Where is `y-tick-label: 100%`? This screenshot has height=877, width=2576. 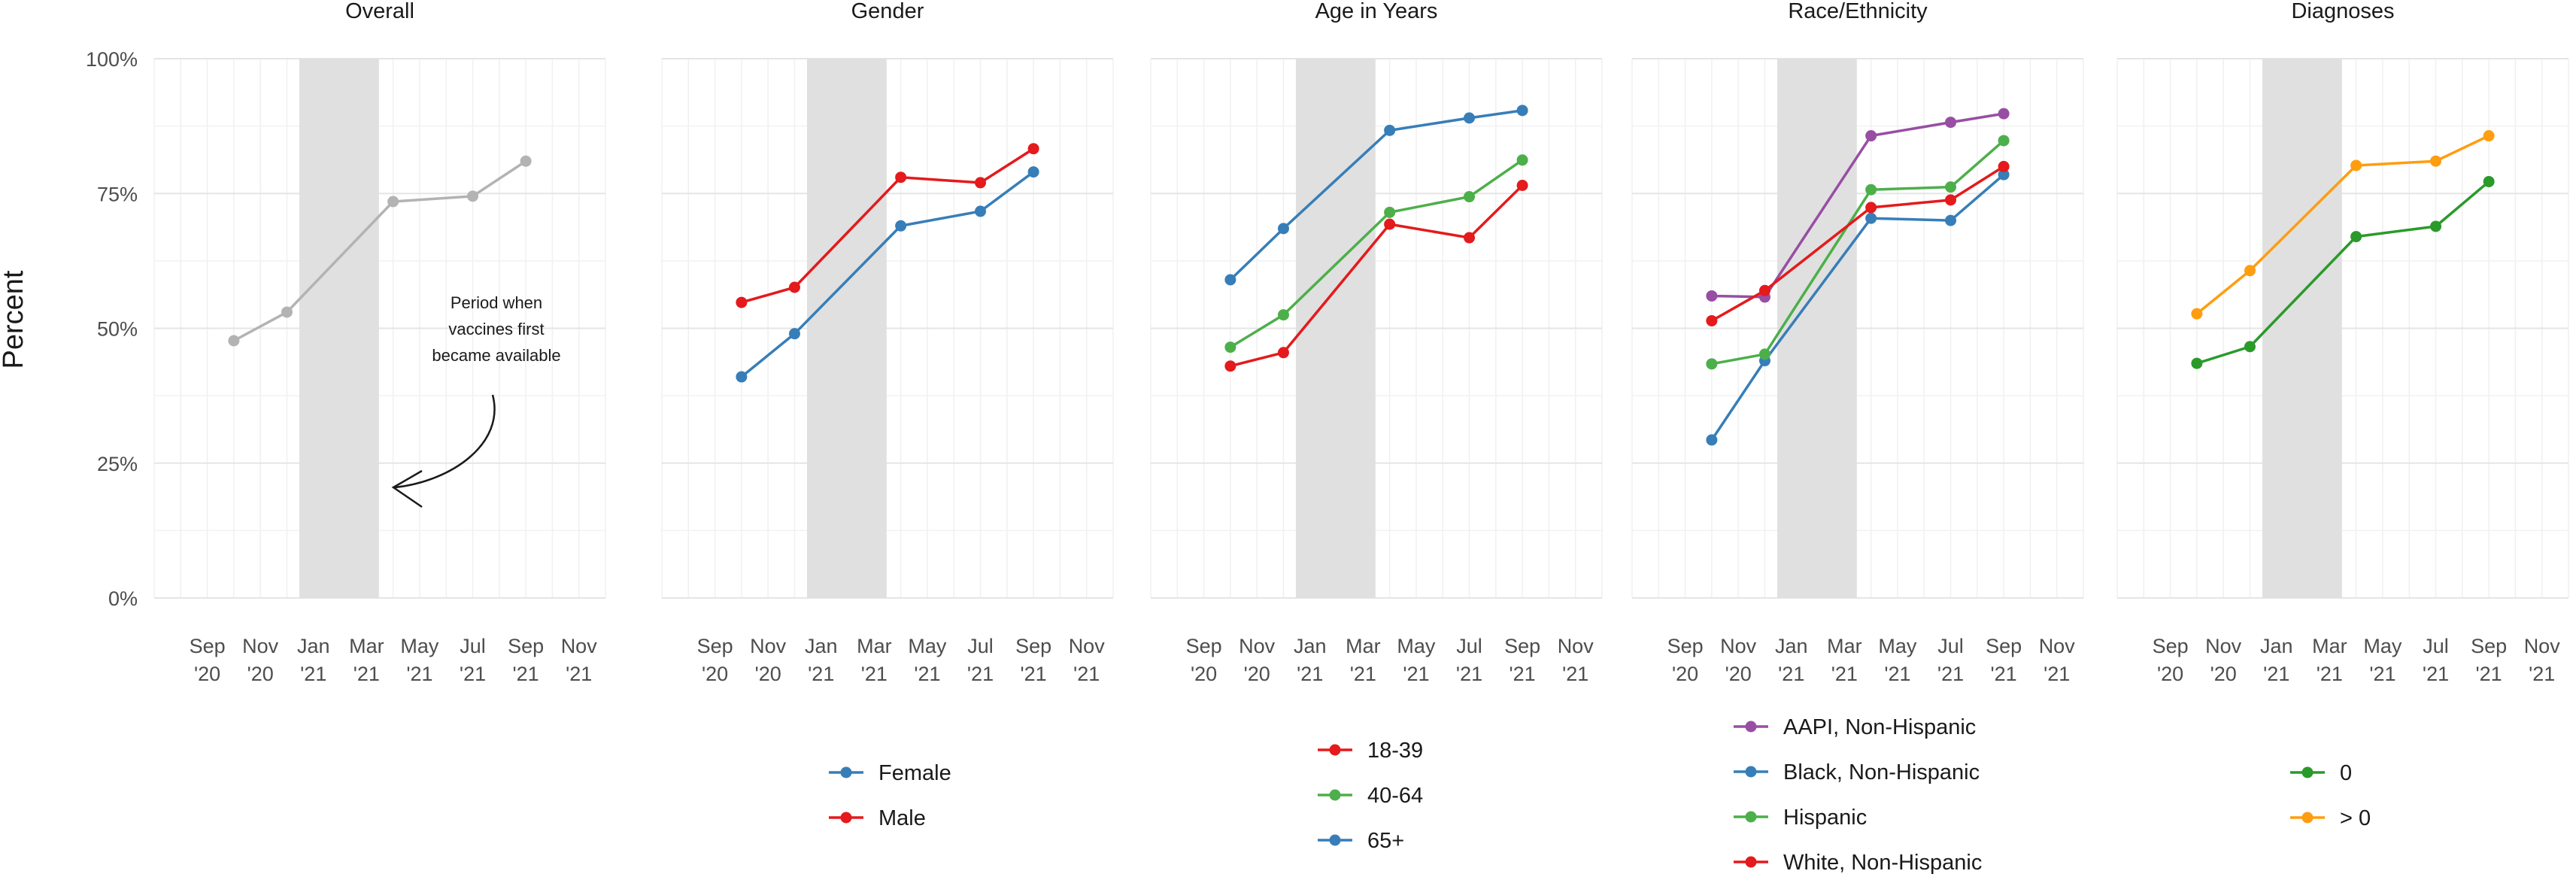
y-tick-label: 100% is located at coordinates (112, 59).